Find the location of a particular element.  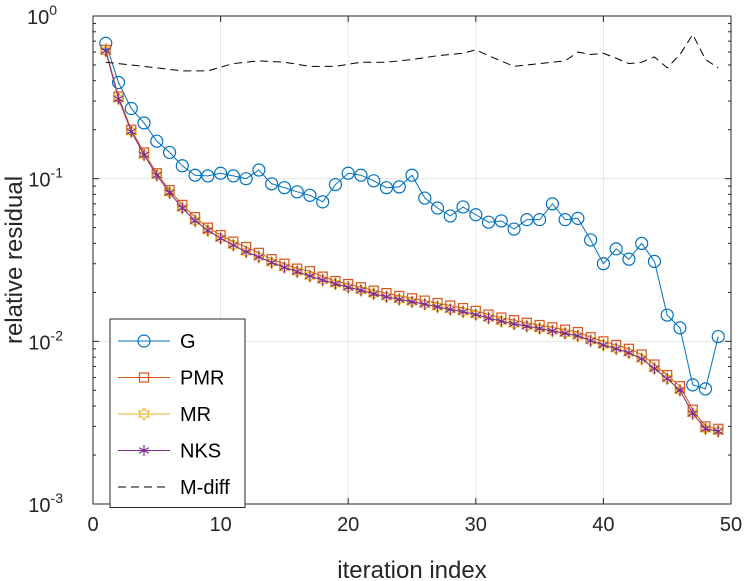

legend-item: M-diff is located at coordinates (174, 488).